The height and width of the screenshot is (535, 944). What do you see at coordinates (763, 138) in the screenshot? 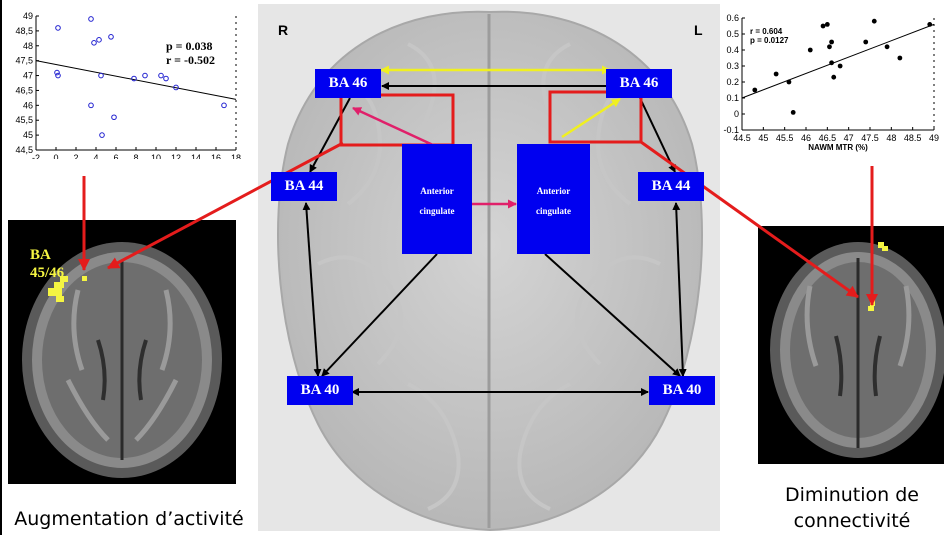
I see `x-tick-label: 45` at bounding box center [763, 138].